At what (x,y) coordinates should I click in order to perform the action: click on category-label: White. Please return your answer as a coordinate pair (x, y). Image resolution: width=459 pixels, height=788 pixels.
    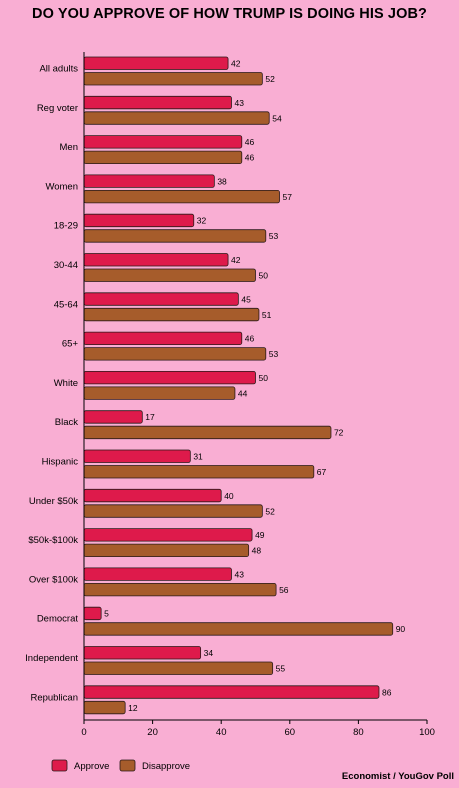
    Looking at the image, I should click on (66, 383).